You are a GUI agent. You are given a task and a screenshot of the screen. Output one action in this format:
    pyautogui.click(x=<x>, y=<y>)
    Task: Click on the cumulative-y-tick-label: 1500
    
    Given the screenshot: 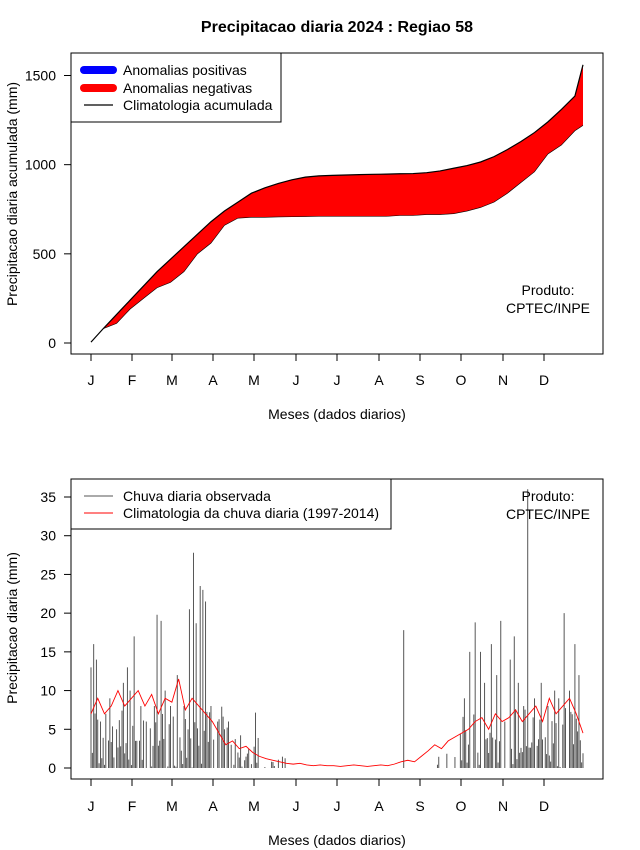 What is the action you would take?
    pyautogui.click(x=40, y=76)
    